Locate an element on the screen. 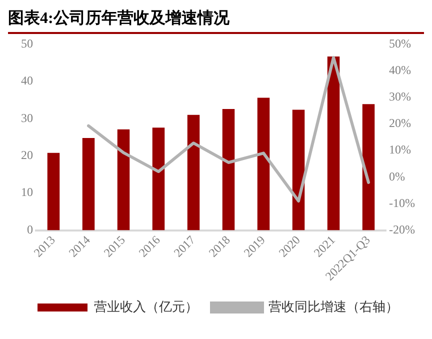 The image size is (432, 339). y2-tick-label: 40% is located at coordinates (400, 69).